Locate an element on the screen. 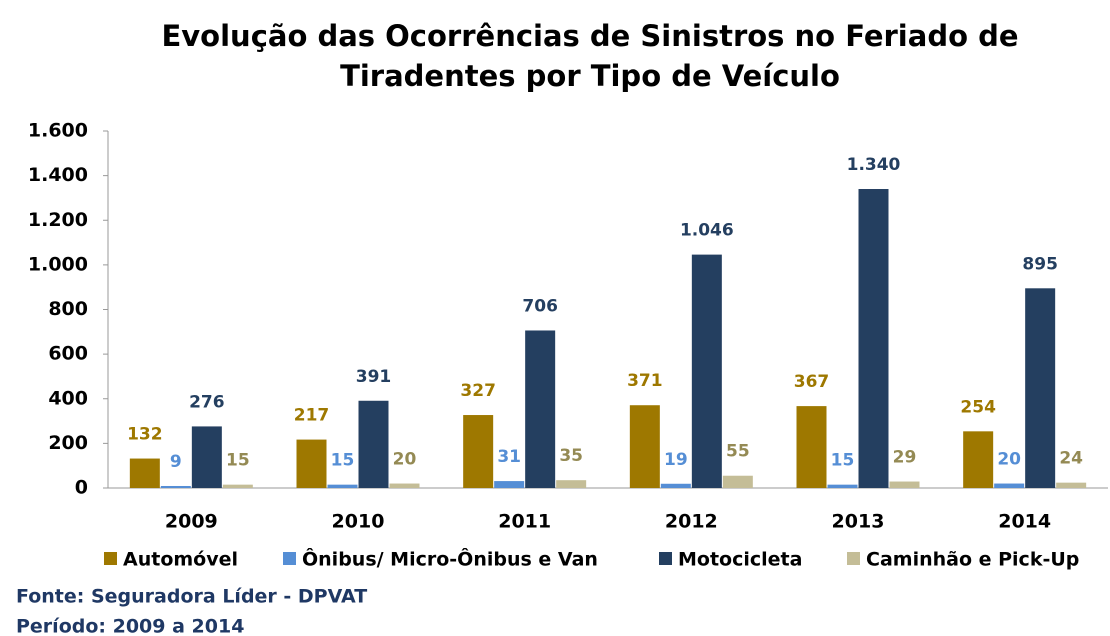  data-label: 19 is located at coordinates (676, 460).